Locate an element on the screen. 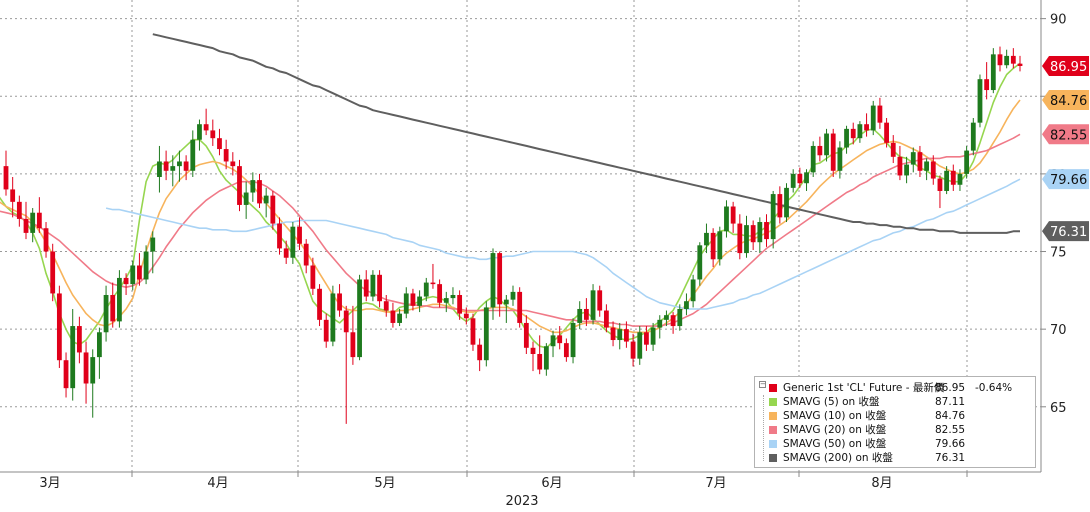  legend-row-sma20: SMAVG (20) on 收盤 82.55 is located at coordinates (896, 430).